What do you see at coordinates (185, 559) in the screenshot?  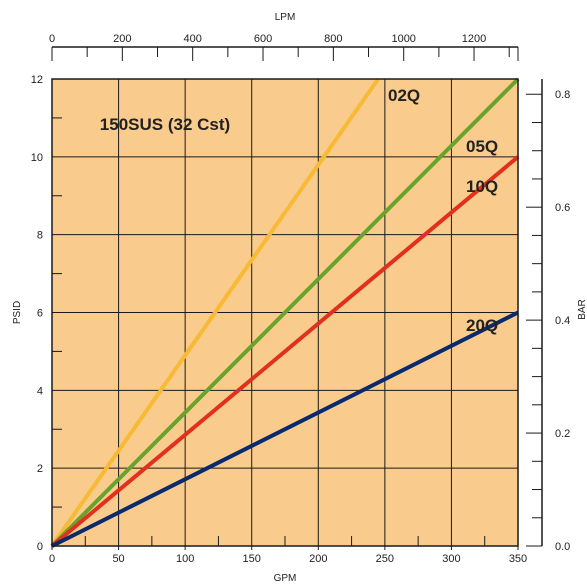 I see `x-tick-label: 100` at bounding box center [185, 559].